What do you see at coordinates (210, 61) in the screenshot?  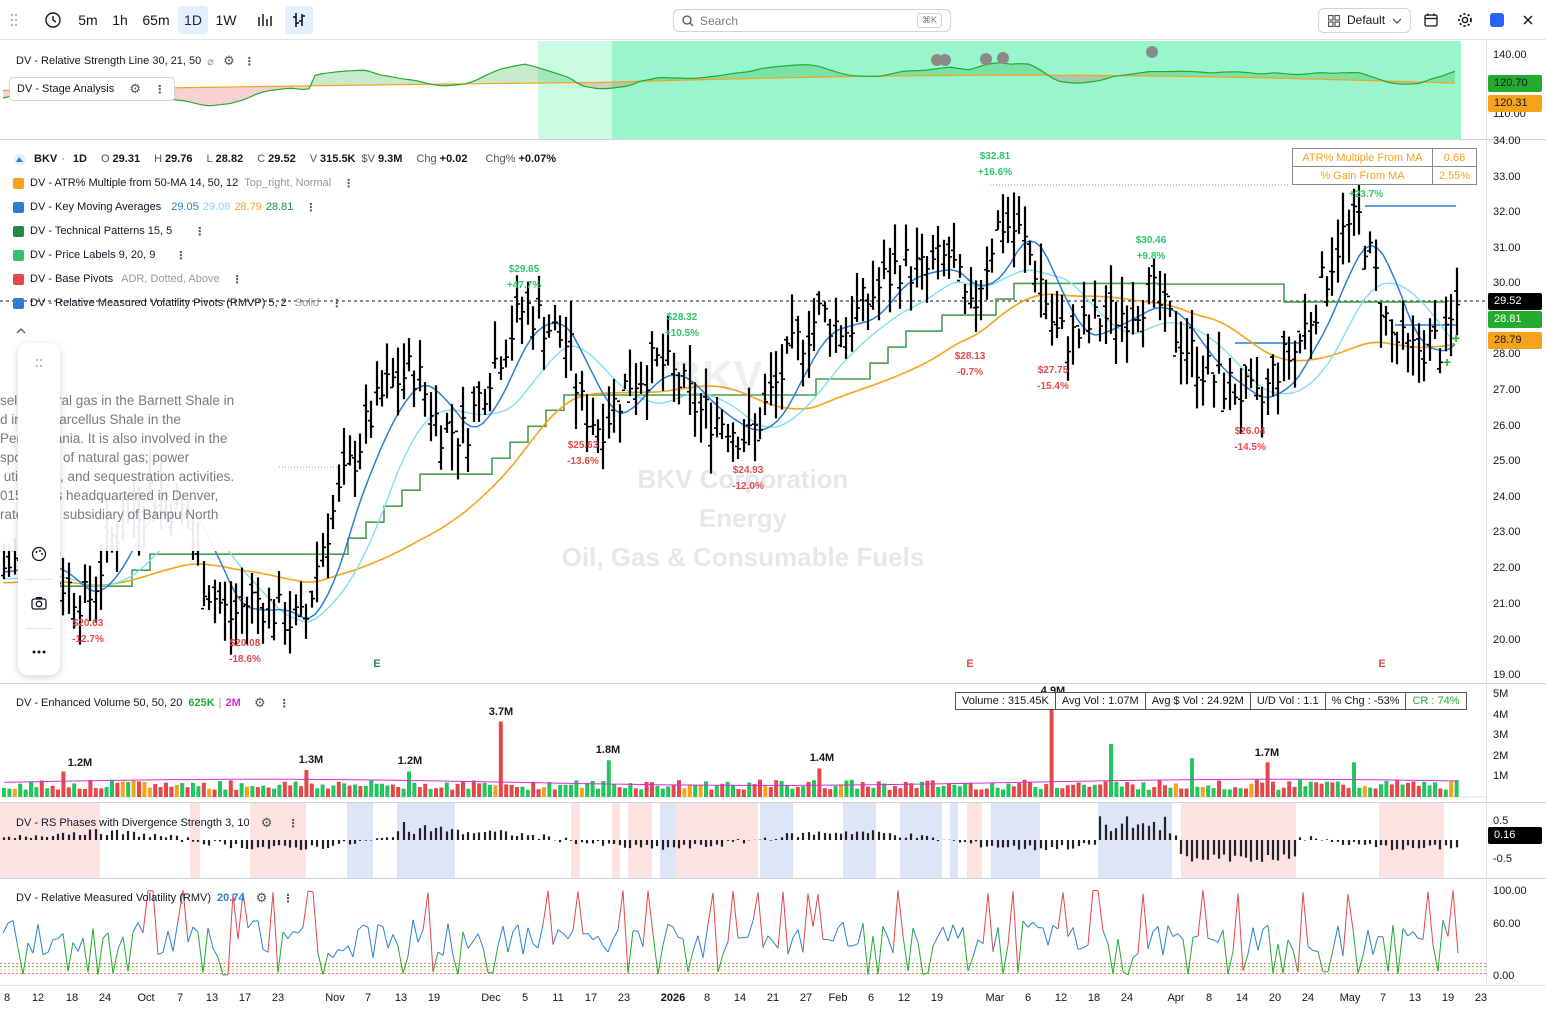 I see `hidden-icon: ⌀` at bounding box center [210, 61].